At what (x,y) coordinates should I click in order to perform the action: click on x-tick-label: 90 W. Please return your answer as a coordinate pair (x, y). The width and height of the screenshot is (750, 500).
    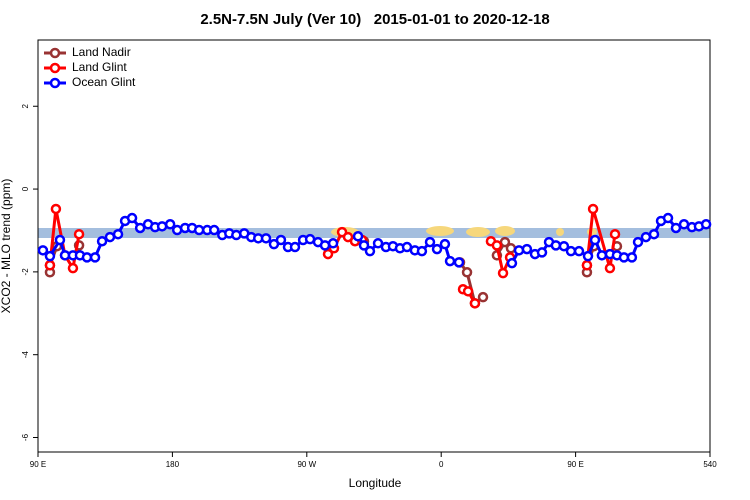
    Looking at the image, I should click on (306, 464).